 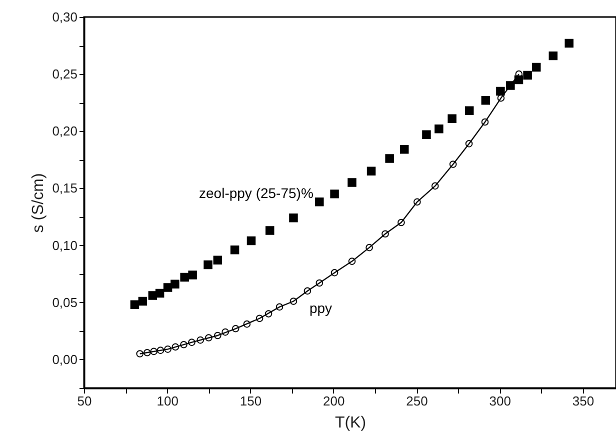 I want to click on y-tick-label: 0,30, so click(x=65, y=17).